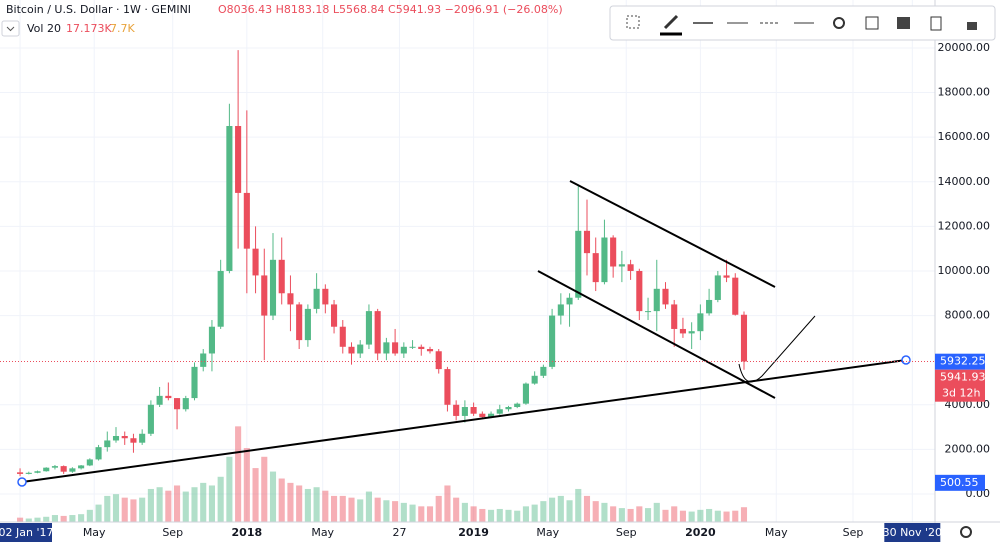 This screenshot has width=1000, height=546. Describe the element at coordinates (247, 532) in the screenshot. I see `x-tick-label: 2018` at that location.